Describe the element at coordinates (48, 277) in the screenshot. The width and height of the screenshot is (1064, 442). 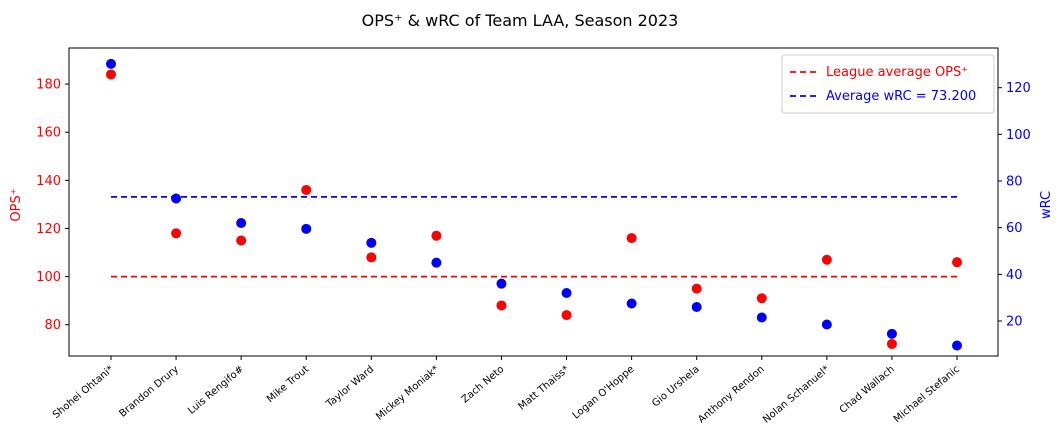
I see `y-tick-label-left-1: 100` at that location.